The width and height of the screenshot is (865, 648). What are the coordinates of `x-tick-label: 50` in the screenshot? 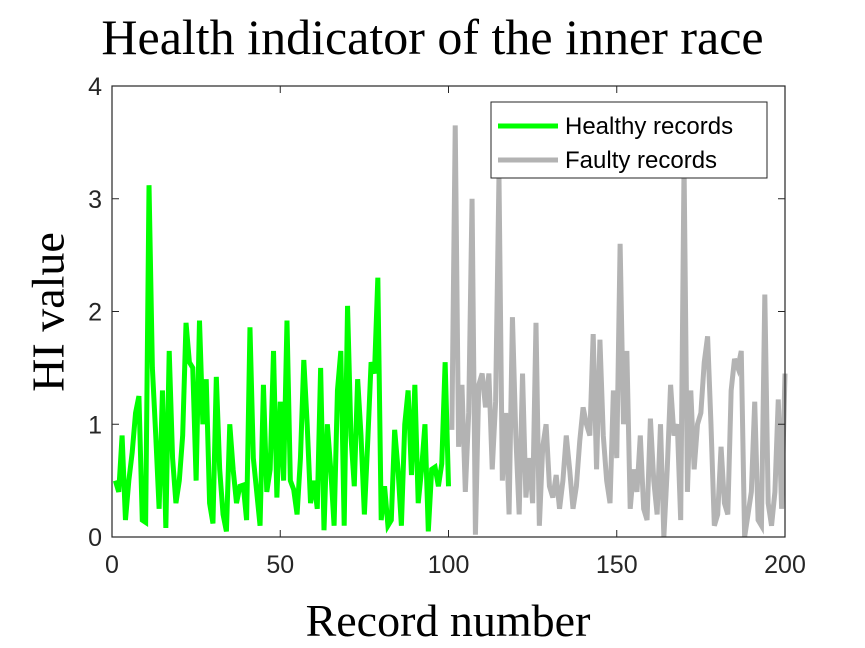 It's located at (280, 565).